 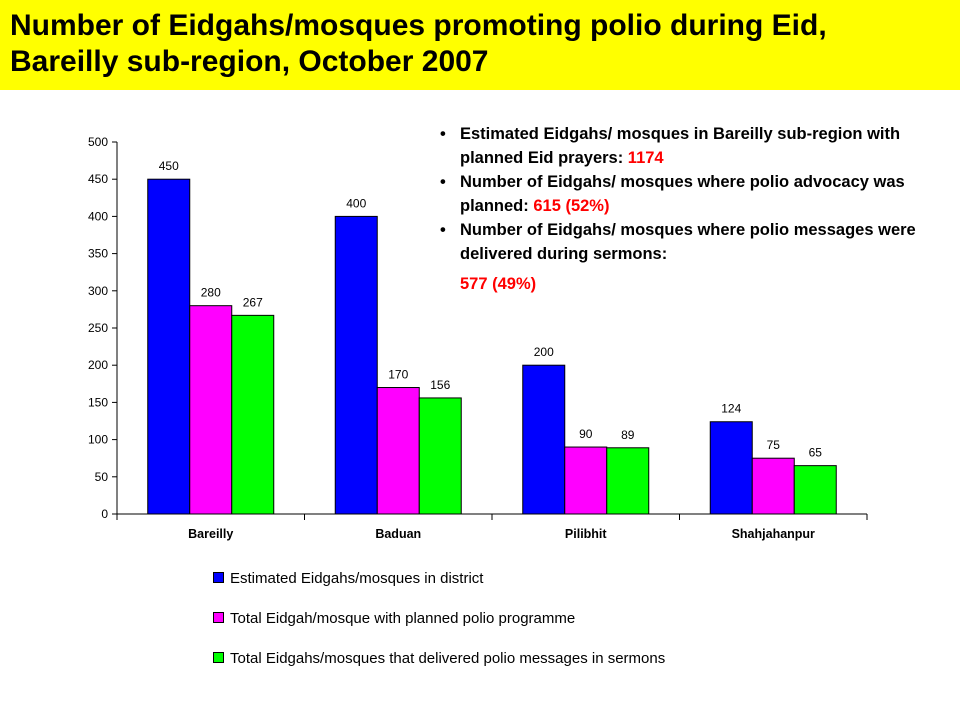 I want to click on data-label: 156, so click(x=440, y=385).